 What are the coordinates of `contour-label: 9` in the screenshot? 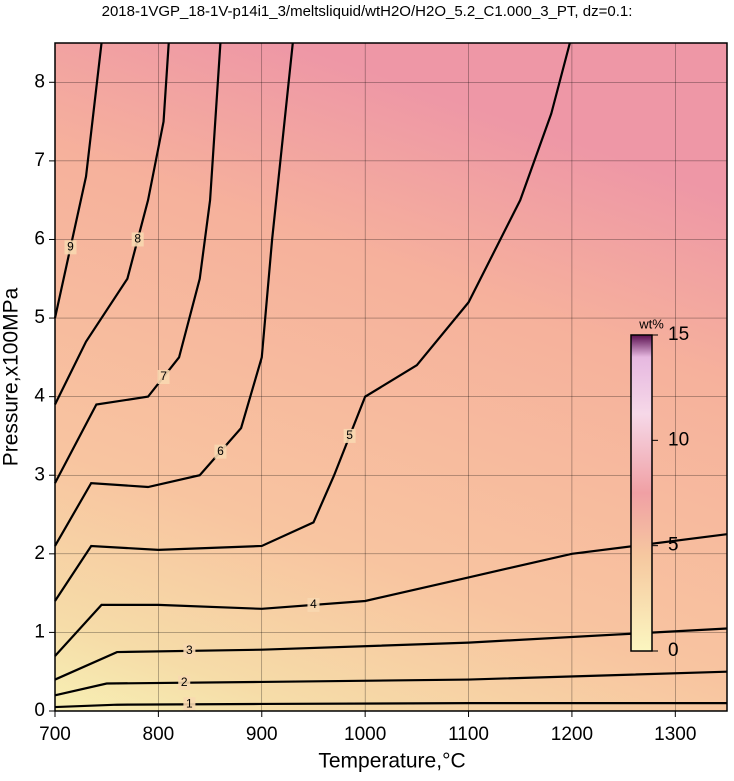 It's located at (70, 247).